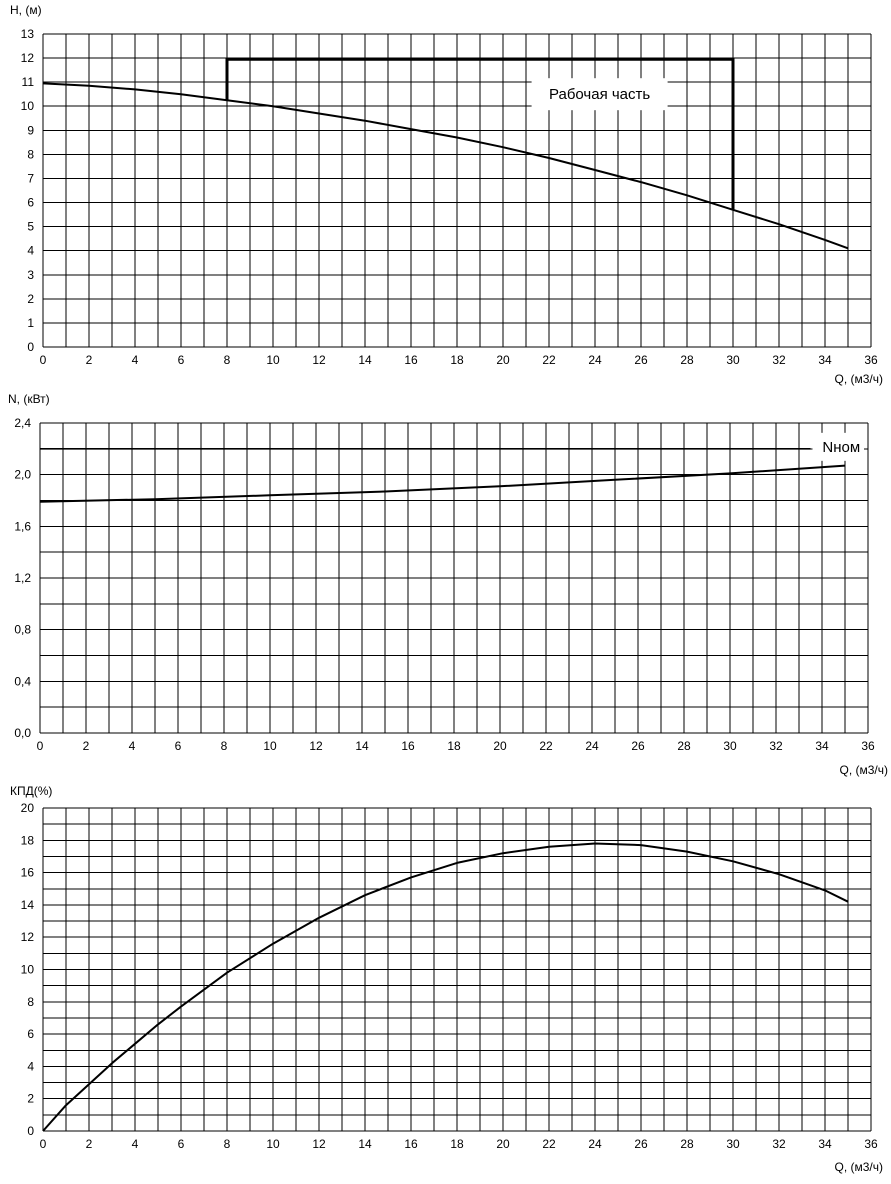  I want to click on y-tick-label: 18, so click(28, 840).